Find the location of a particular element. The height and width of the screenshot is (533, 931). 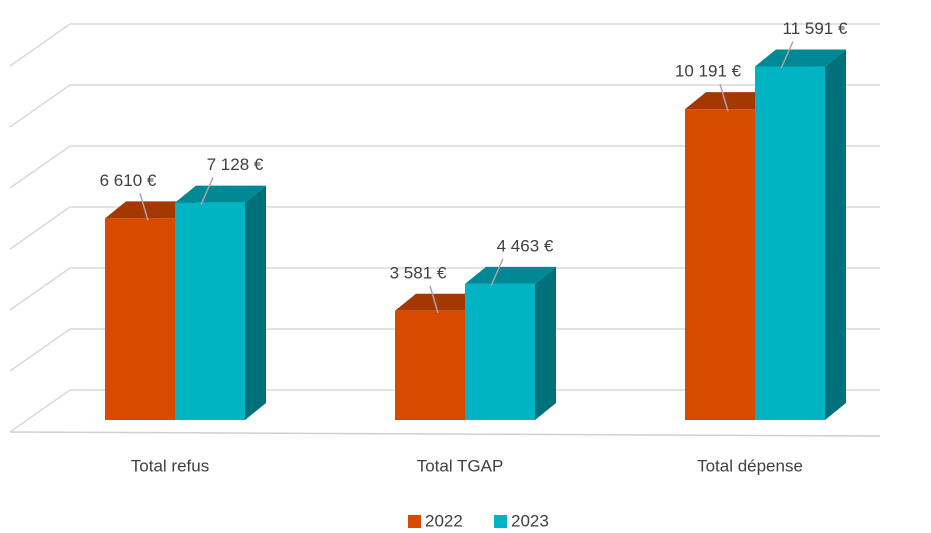

x-tick-label: Total refus is located at coordinates (170, 465).